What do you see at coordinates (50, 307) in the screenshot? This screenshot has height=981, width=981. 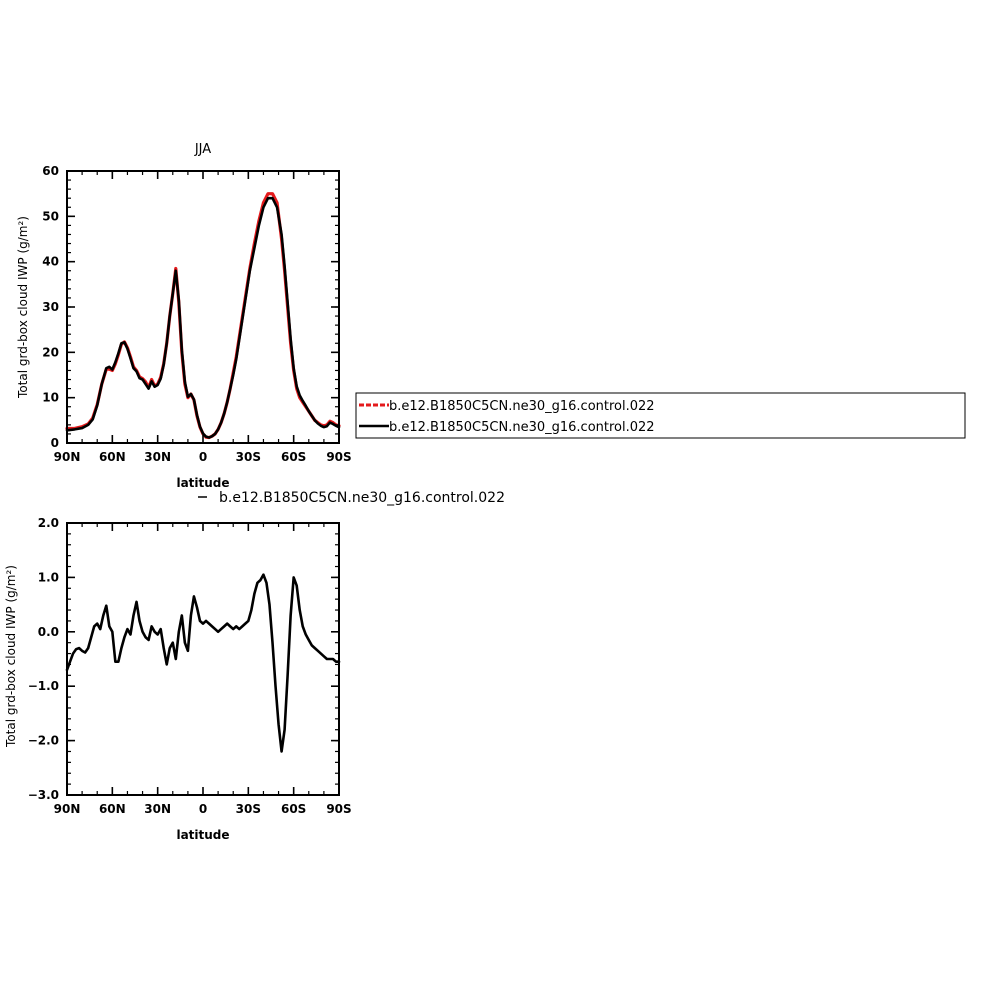 I see `top-y-tick-label: 30` at bounding box center [50, 307].